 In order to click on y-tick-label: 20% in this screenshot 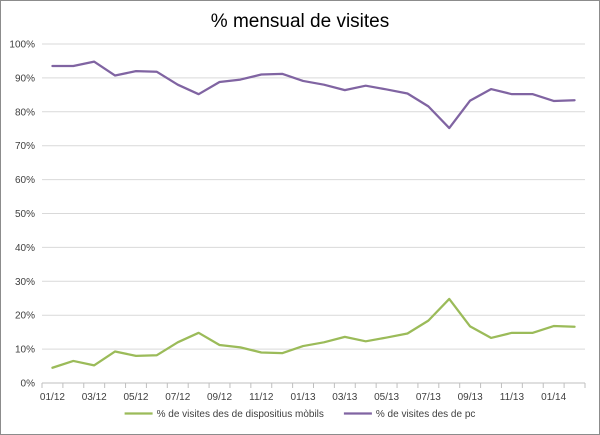, I will do `click(25, 316)`.